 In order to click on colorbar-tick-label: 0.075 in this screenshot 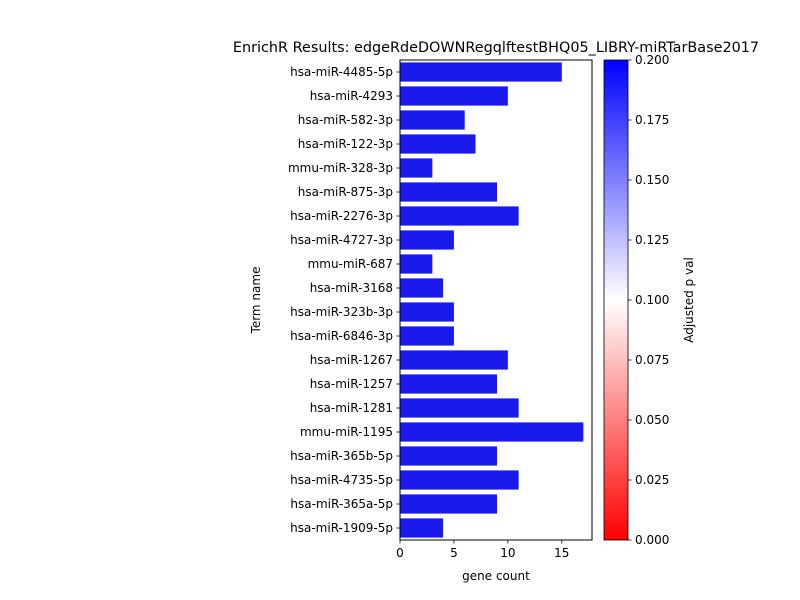, I will do `click(652, 360)`.